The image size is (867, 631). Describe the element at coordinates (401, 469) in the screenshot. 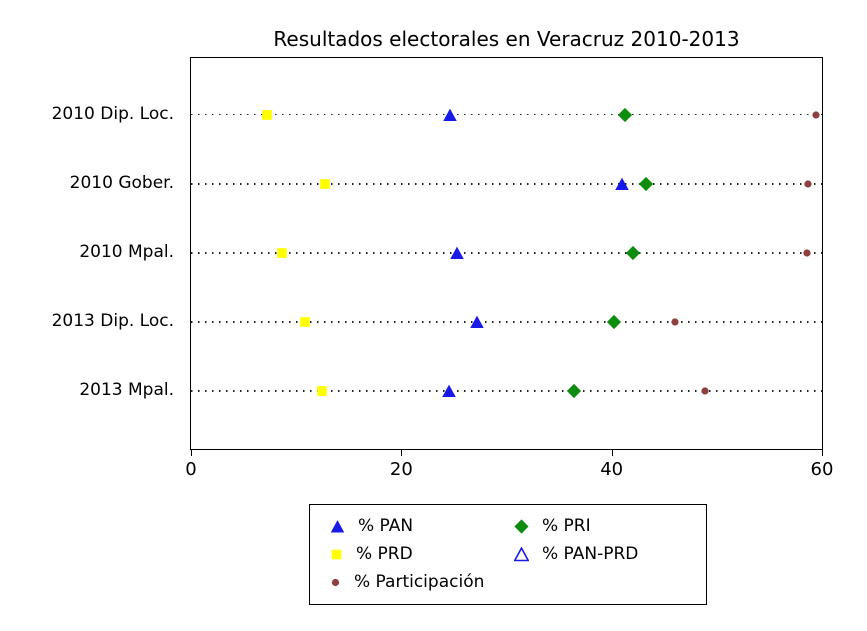

I see `x-axis-tick-label: 20` at that location.